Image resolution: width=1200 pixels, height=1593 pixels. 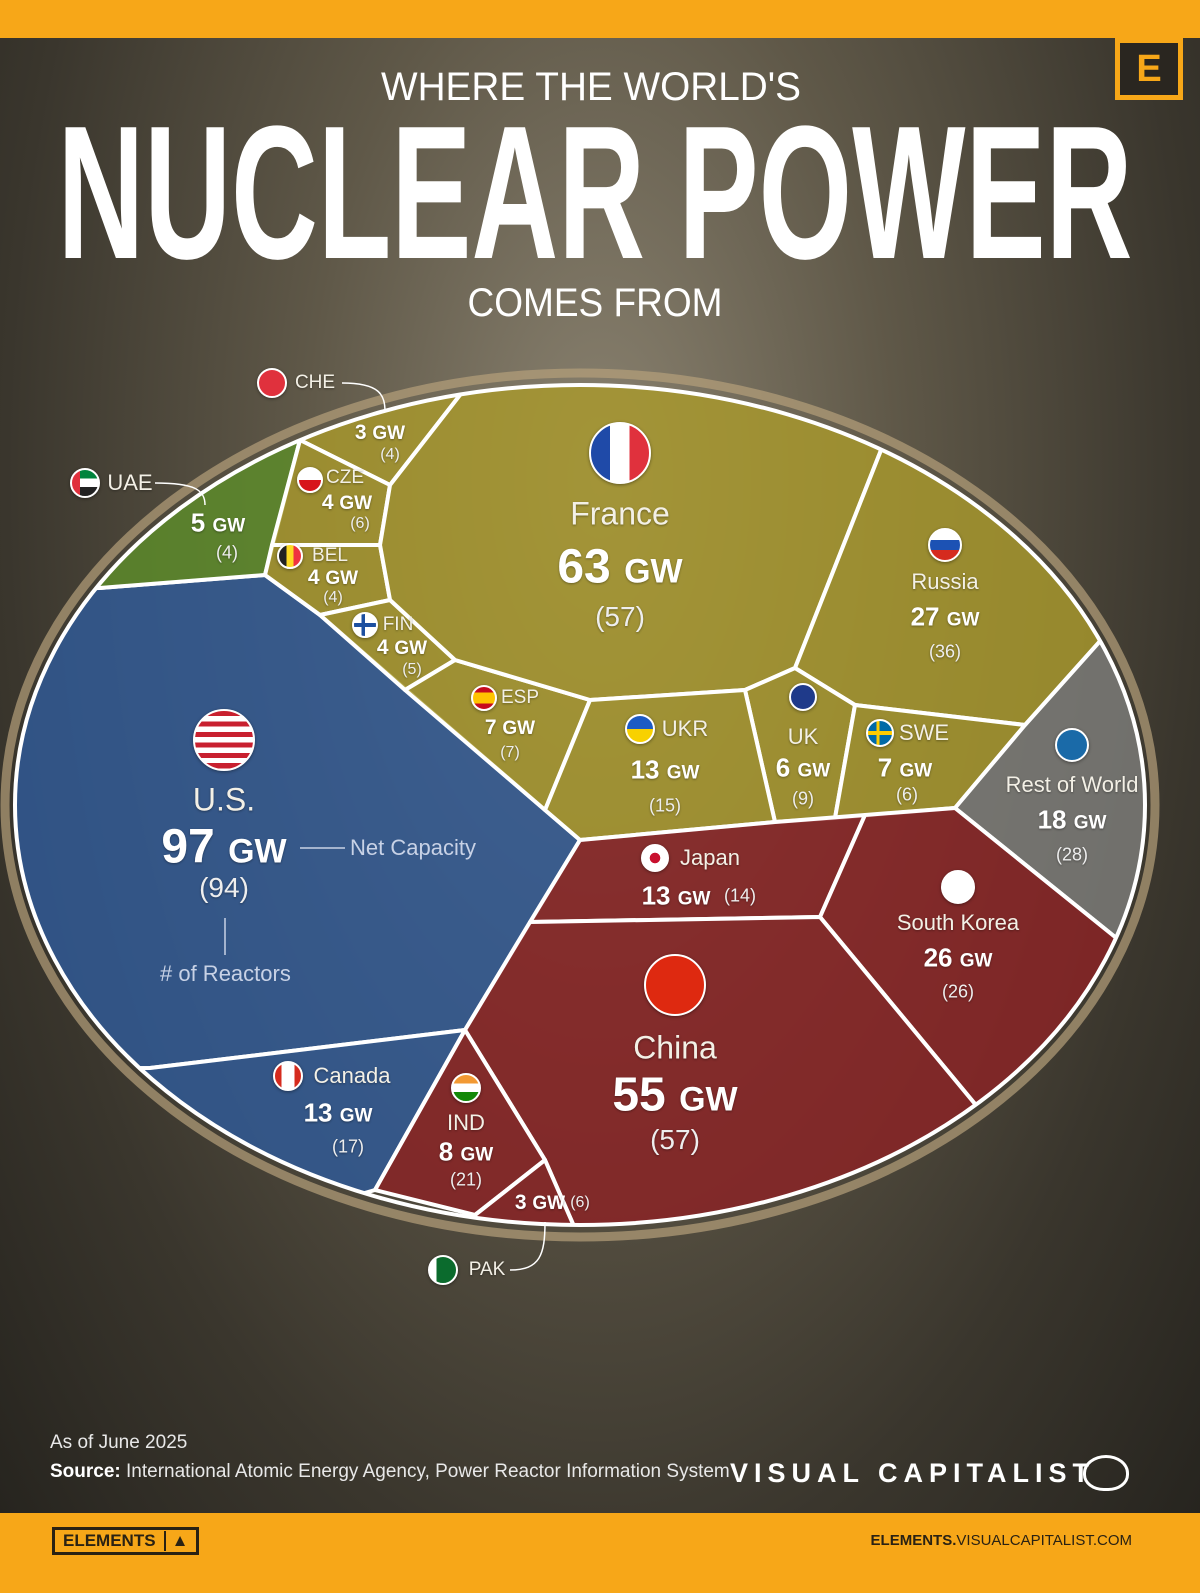 What do you see at coordinates (1149, 69) in the screenshot?
I see `elements-logo: E` at bounding box center [1149, 69].